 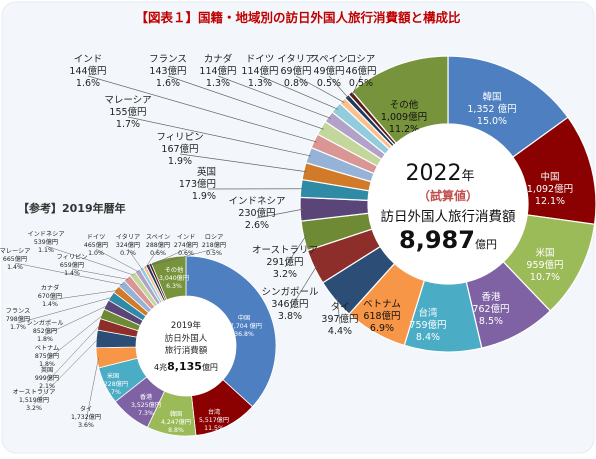 I want to click on ref-slice-label-11-amount: 670億円, so click(x=50, y=296).